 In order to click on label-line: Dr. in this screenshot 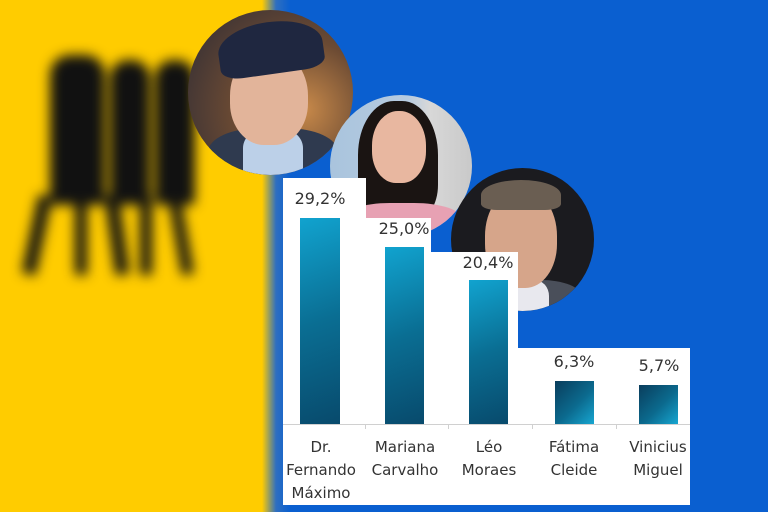, I will do `click(321, 447)`.